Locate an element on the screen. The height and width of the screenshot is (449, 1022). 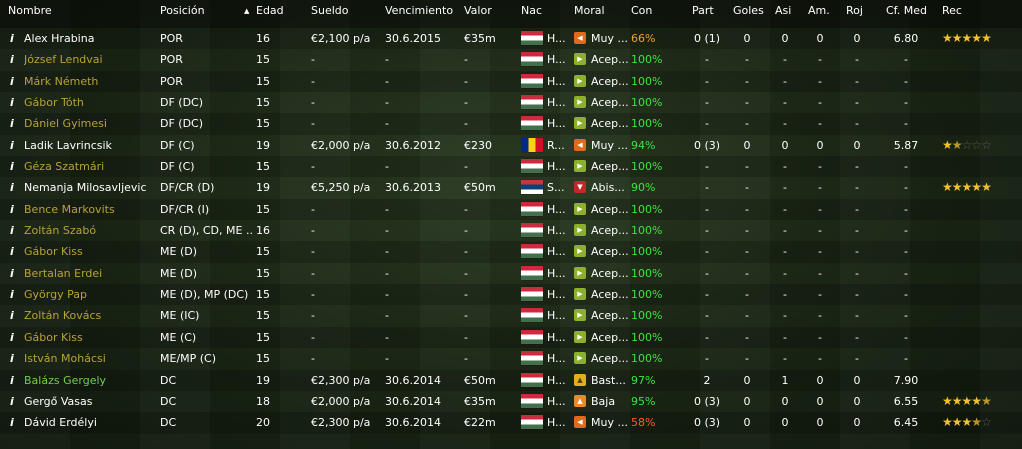
player-yellow-cards: - is located at coordinates (820, 103).